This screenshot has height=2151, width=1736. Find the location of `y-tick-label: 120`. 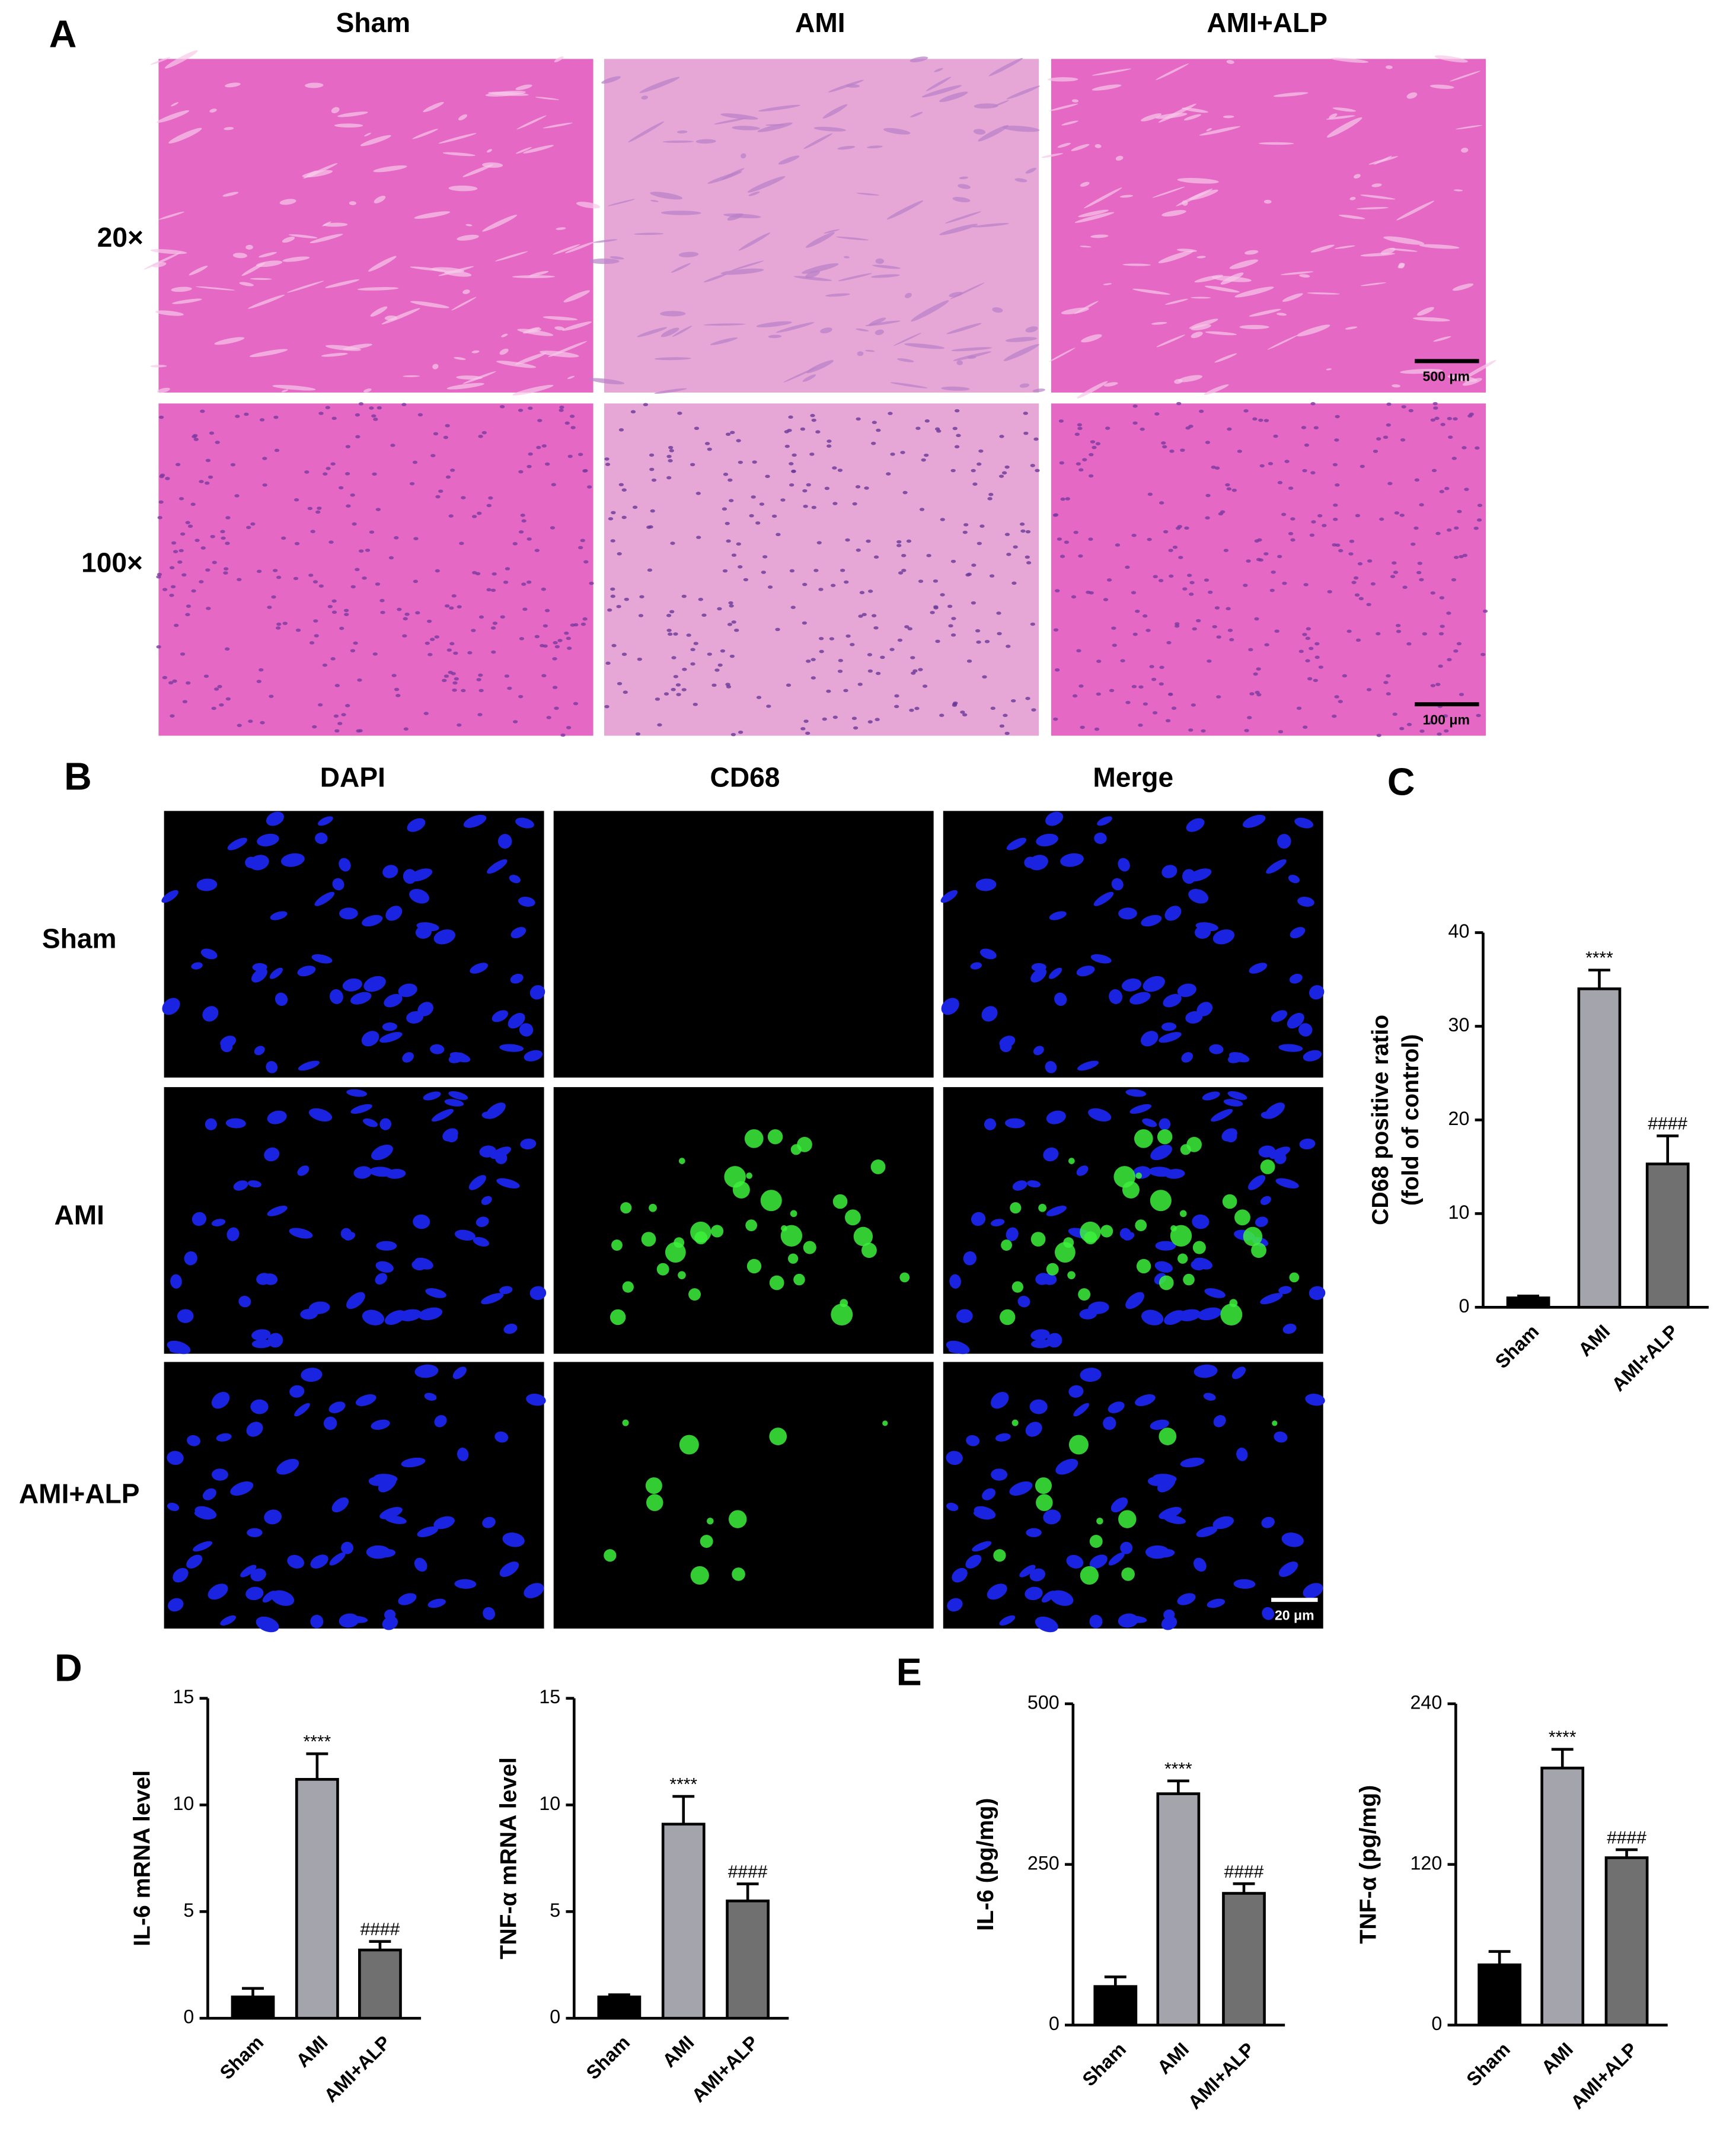

y-tick-label: 120 is located at coordinates (1426, 1862).